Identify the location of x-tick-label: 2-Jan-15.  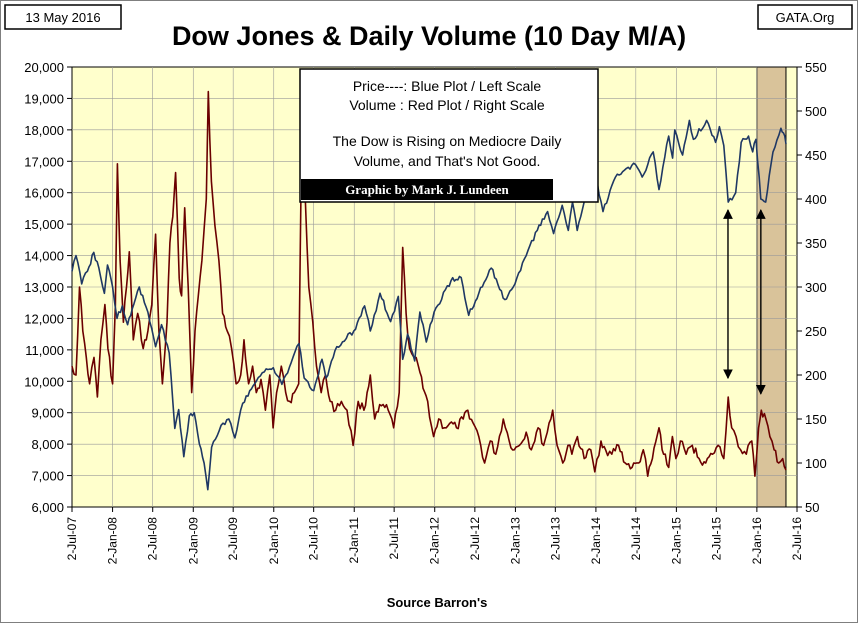
(676, 541).